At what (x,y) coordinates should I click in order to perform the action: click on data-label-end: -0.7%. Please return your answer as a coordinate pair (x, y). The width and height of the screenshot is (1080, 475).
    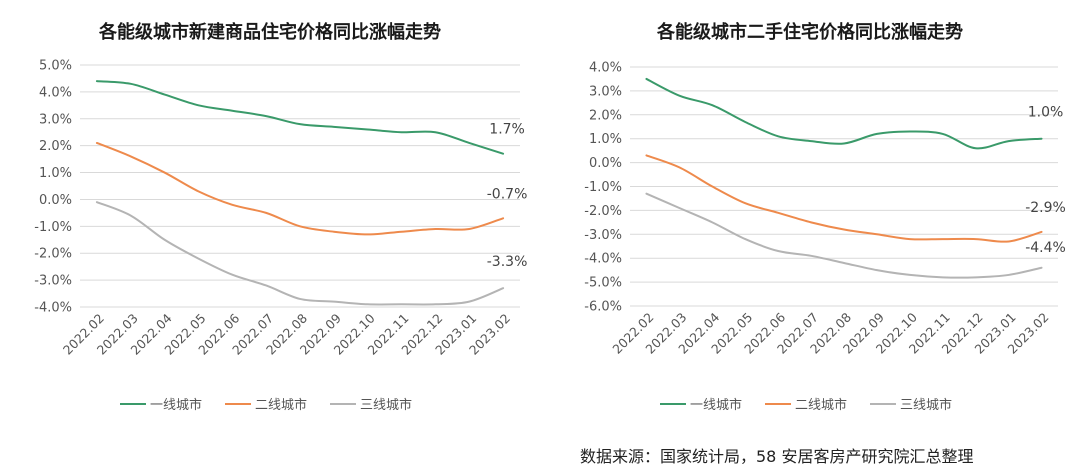
    Looking at the image, I should click on (507, 194).